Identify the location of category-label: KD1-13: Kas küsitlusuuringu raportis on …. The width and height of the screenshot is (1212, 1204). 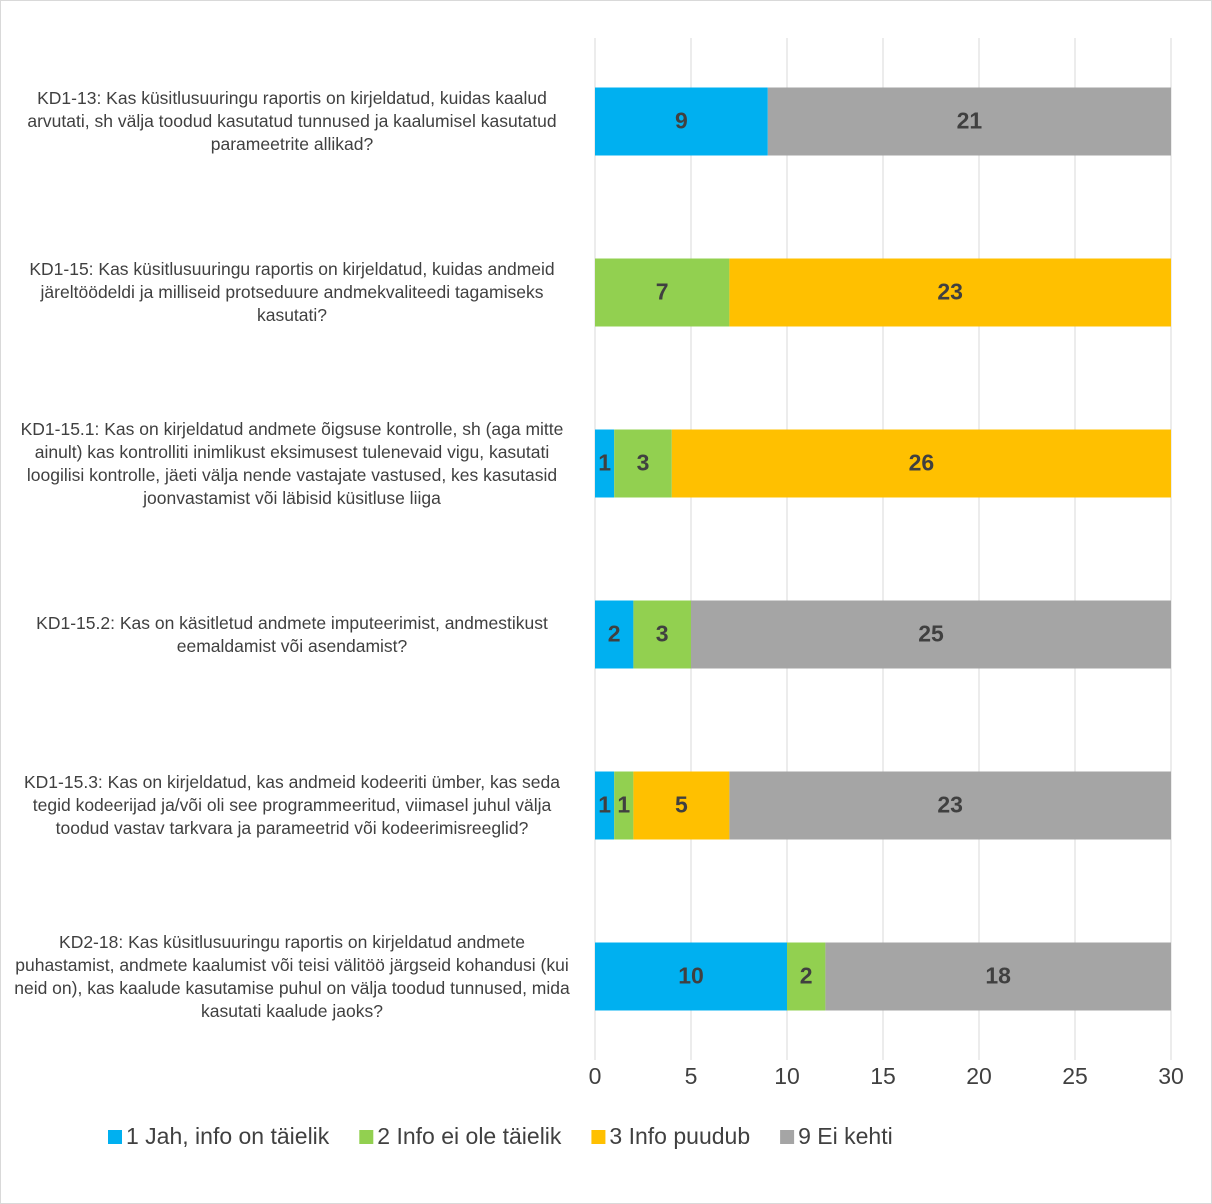
(292, 121).